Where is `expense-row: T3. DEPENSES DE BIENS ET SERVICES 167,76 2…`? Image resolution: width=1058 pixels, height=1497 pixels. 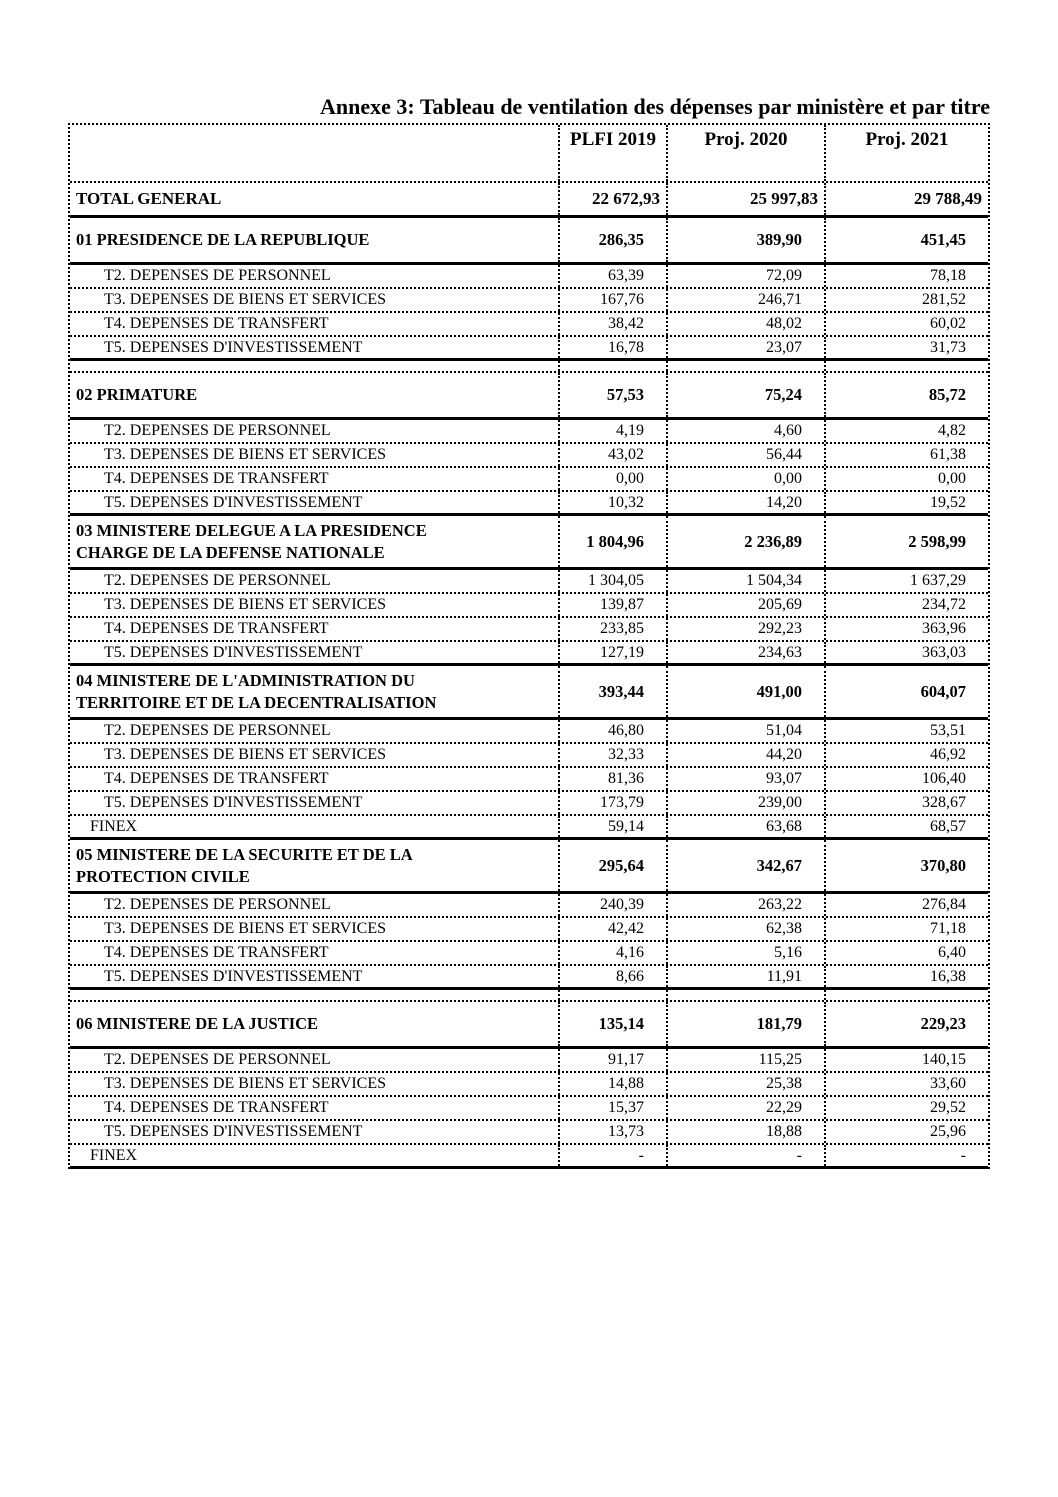
expense-row: T3. DEPENSES DE BIENS ET SERVICES 167,76 2… is located at coordinates (529, 301).